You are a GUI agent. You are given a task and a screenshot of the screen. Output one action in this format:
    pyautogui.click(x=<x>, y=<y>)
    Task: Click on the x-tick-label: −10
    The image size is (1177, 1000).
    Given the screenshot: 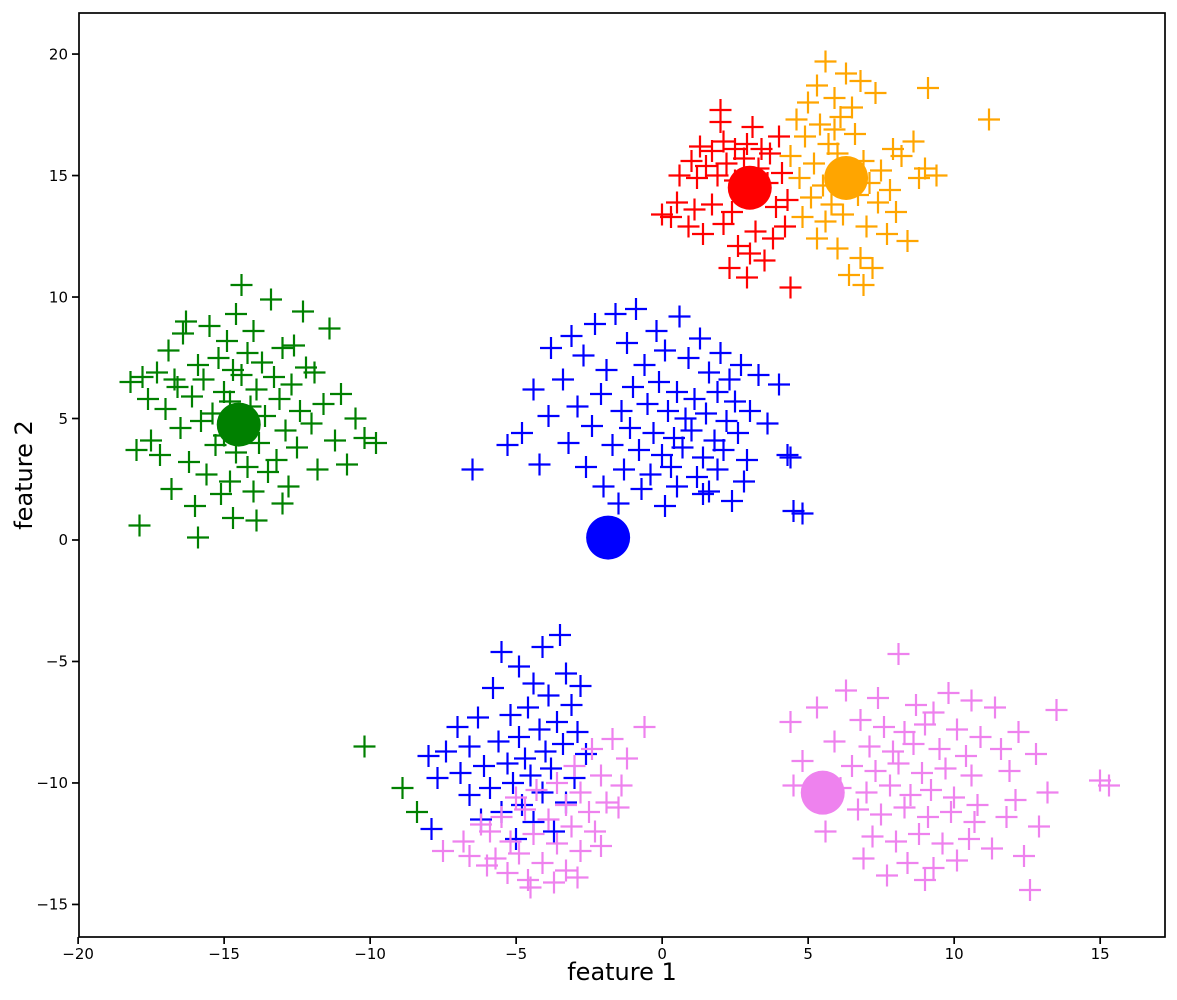 What is the action you would take?
    pyautogui.click(x=370, y=954)
    